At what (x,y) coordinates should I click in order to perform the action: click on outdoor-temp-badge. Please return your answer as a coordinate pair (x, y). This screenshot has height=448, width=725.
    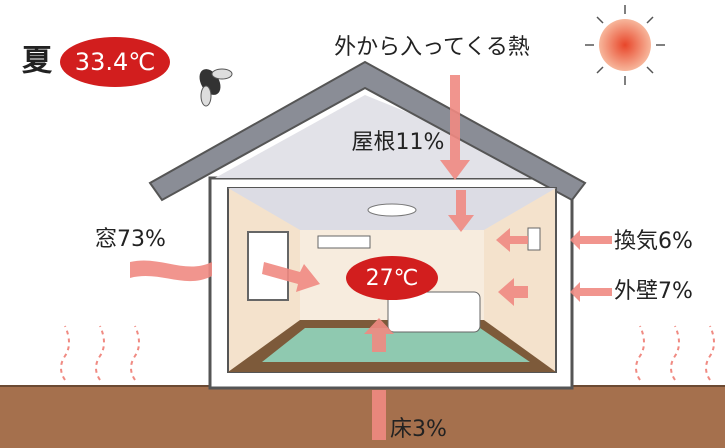
    Looking at the image, I should click on (115, 62).